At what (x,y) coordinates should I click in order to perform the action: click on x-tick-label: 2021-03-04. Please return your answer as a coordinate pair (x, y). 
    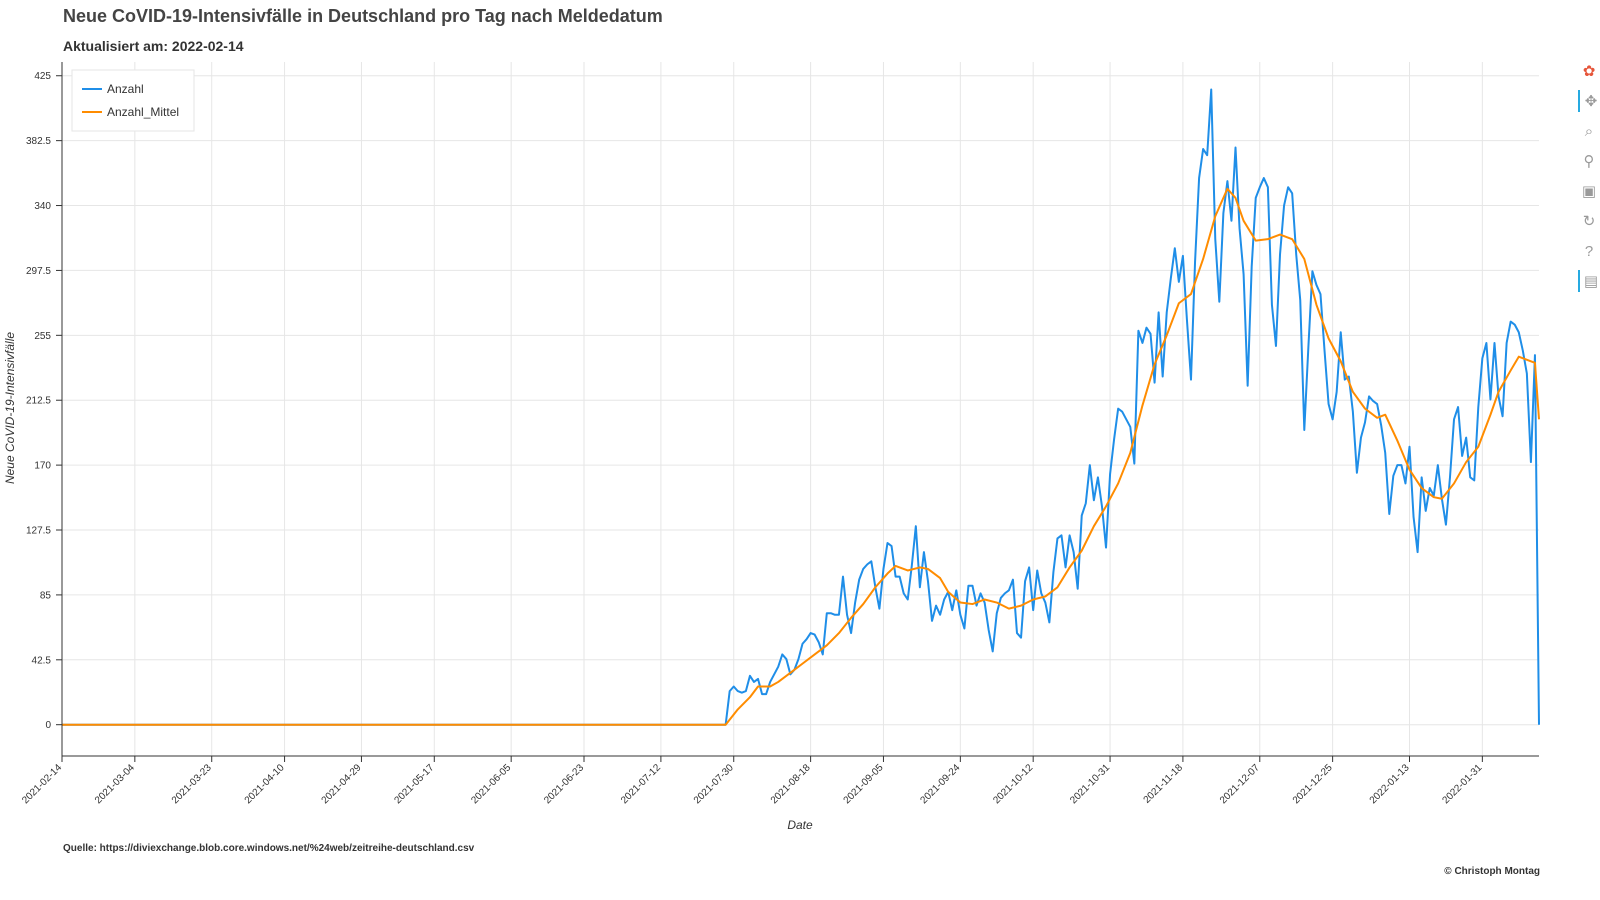
    Looking at the image, I should click on (115, 784).